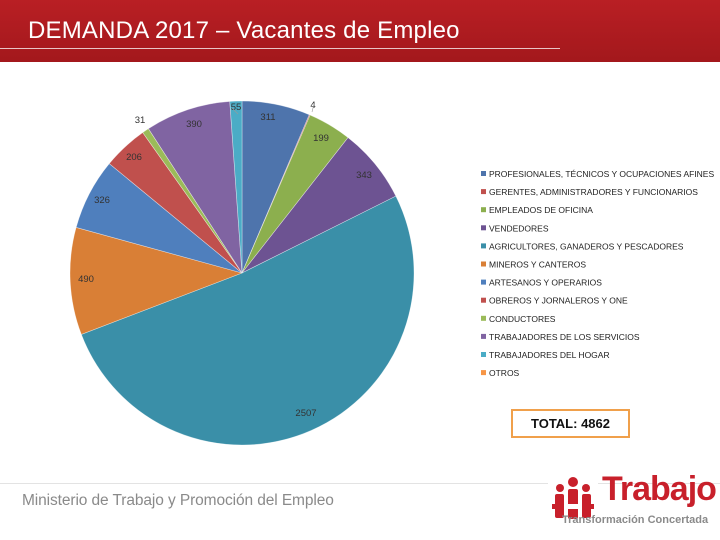 This screenshot has height=540, width=720. Describe the element at coordinates (558, 301) in the screenshot. I see `legend-label-obreros-y-jornaleros-y-one: OBREROS Y JORNALEROS Y ONE` at that location.